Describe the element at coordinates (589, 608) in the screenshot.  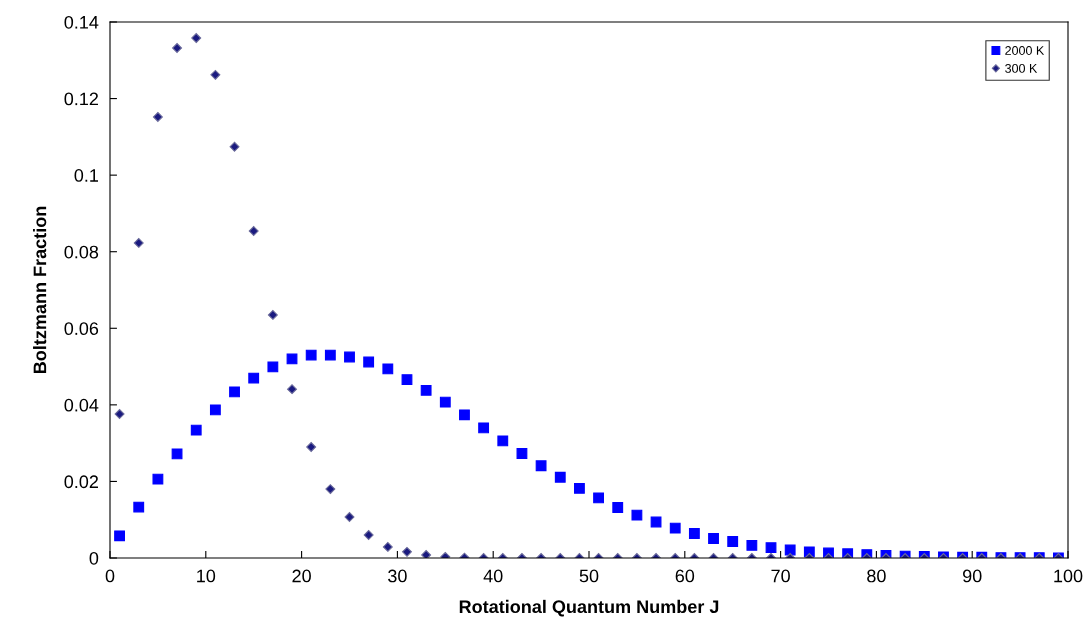
I see `x-axis-title: Rotational Quantum Number J` at that location.